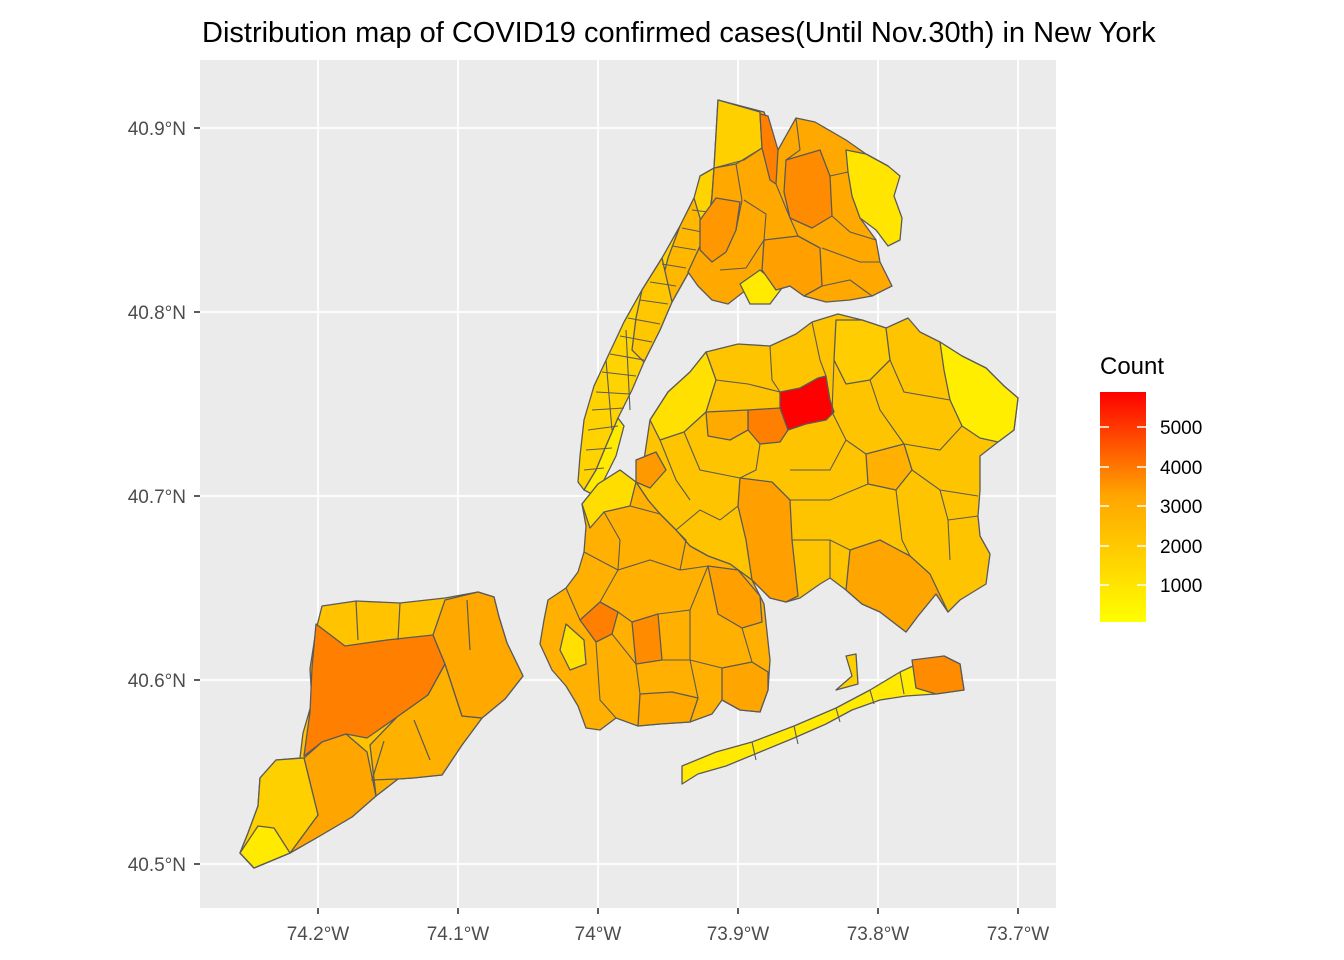 This screenshot has width=1344, height=960. Describe the element at coordinates (646, 331) in the screenshot. I see `manhattan` at that location.